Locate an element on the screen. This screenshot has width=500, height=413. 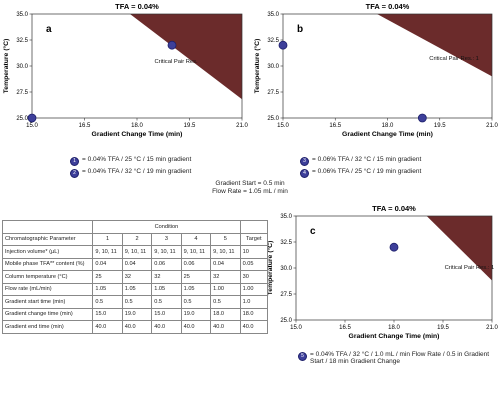
panel-label: b is located at coordinates (300, 29).